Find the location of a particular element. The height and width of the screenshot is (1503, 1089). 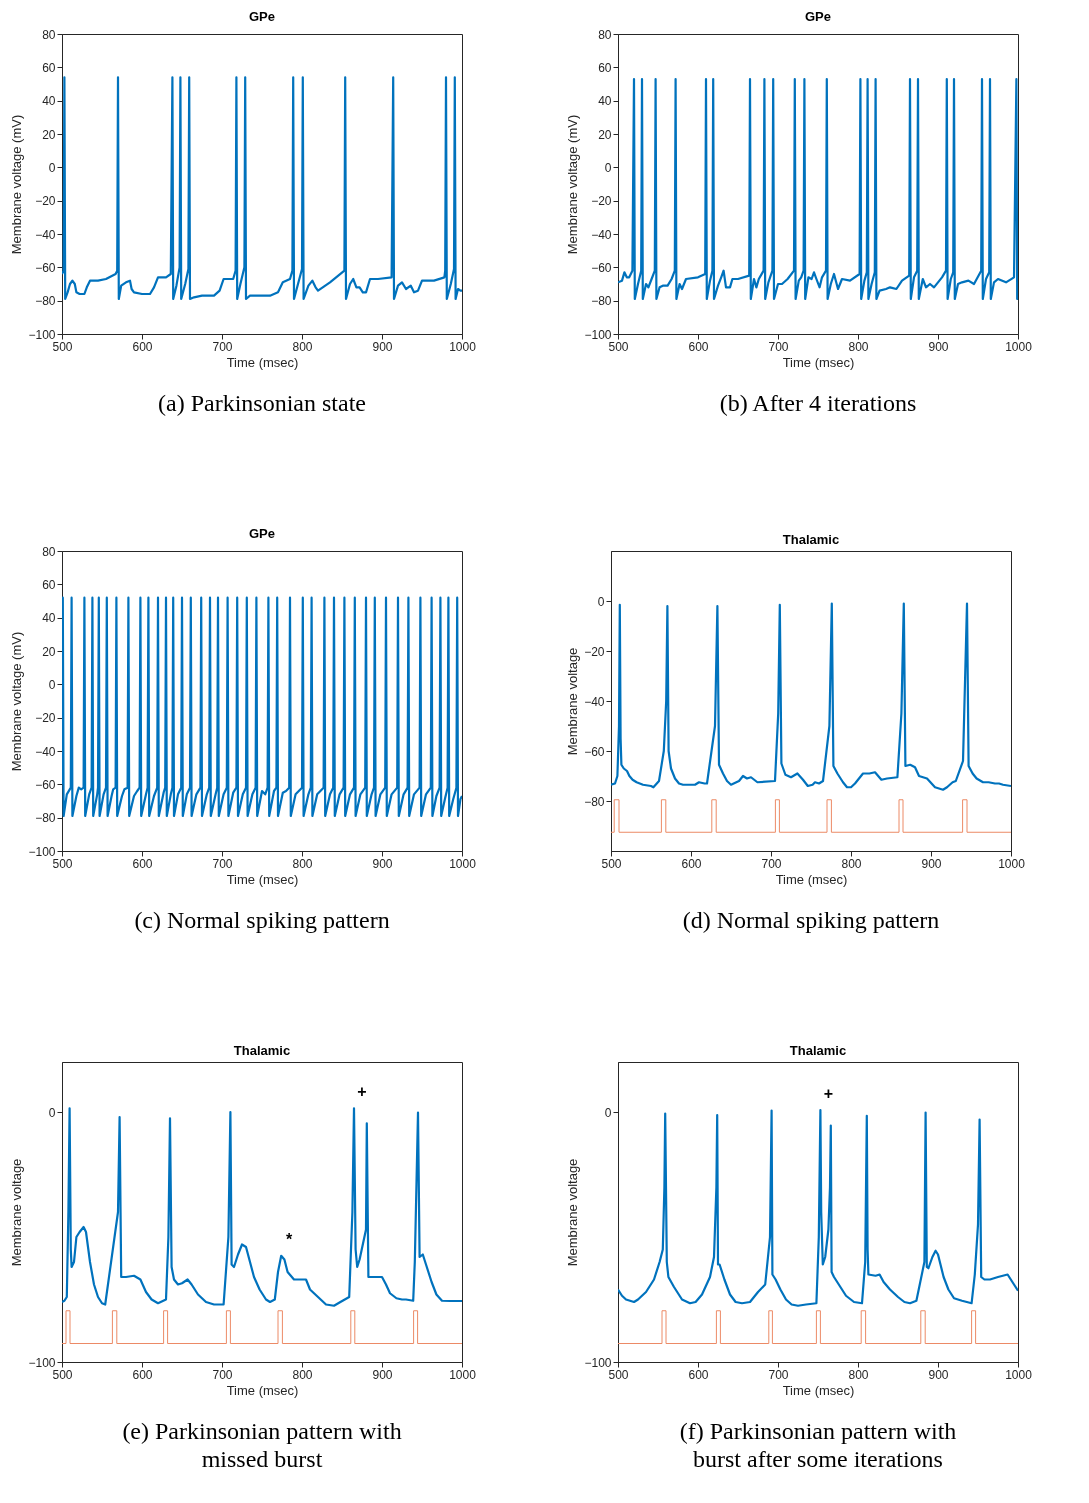

annotation: * is located at coordinates (290, 1239).